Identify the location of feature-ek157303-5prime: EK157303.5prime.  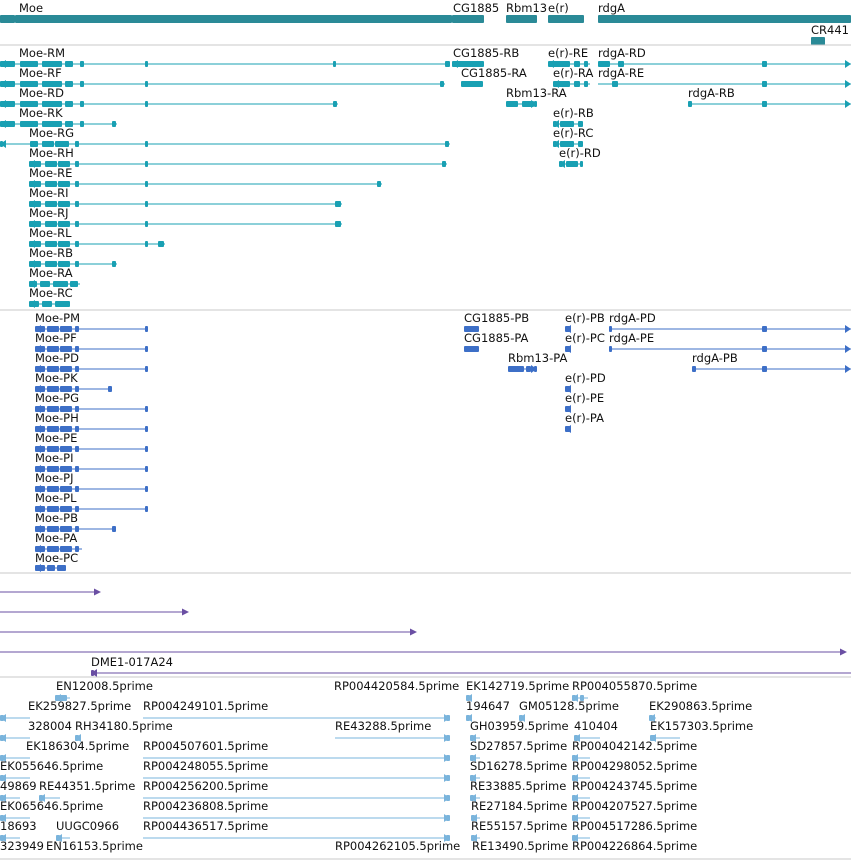
(701, 730).